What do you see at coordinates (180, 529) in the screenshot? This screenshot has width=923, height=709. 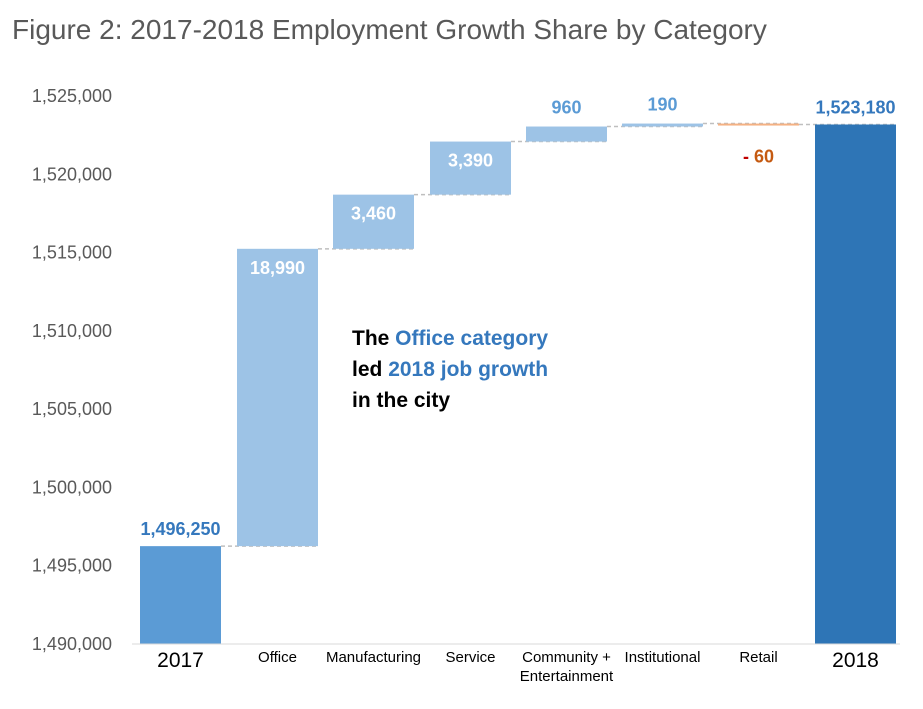 I see `data-label: 1,496,250` at bounding box center [180, 529].